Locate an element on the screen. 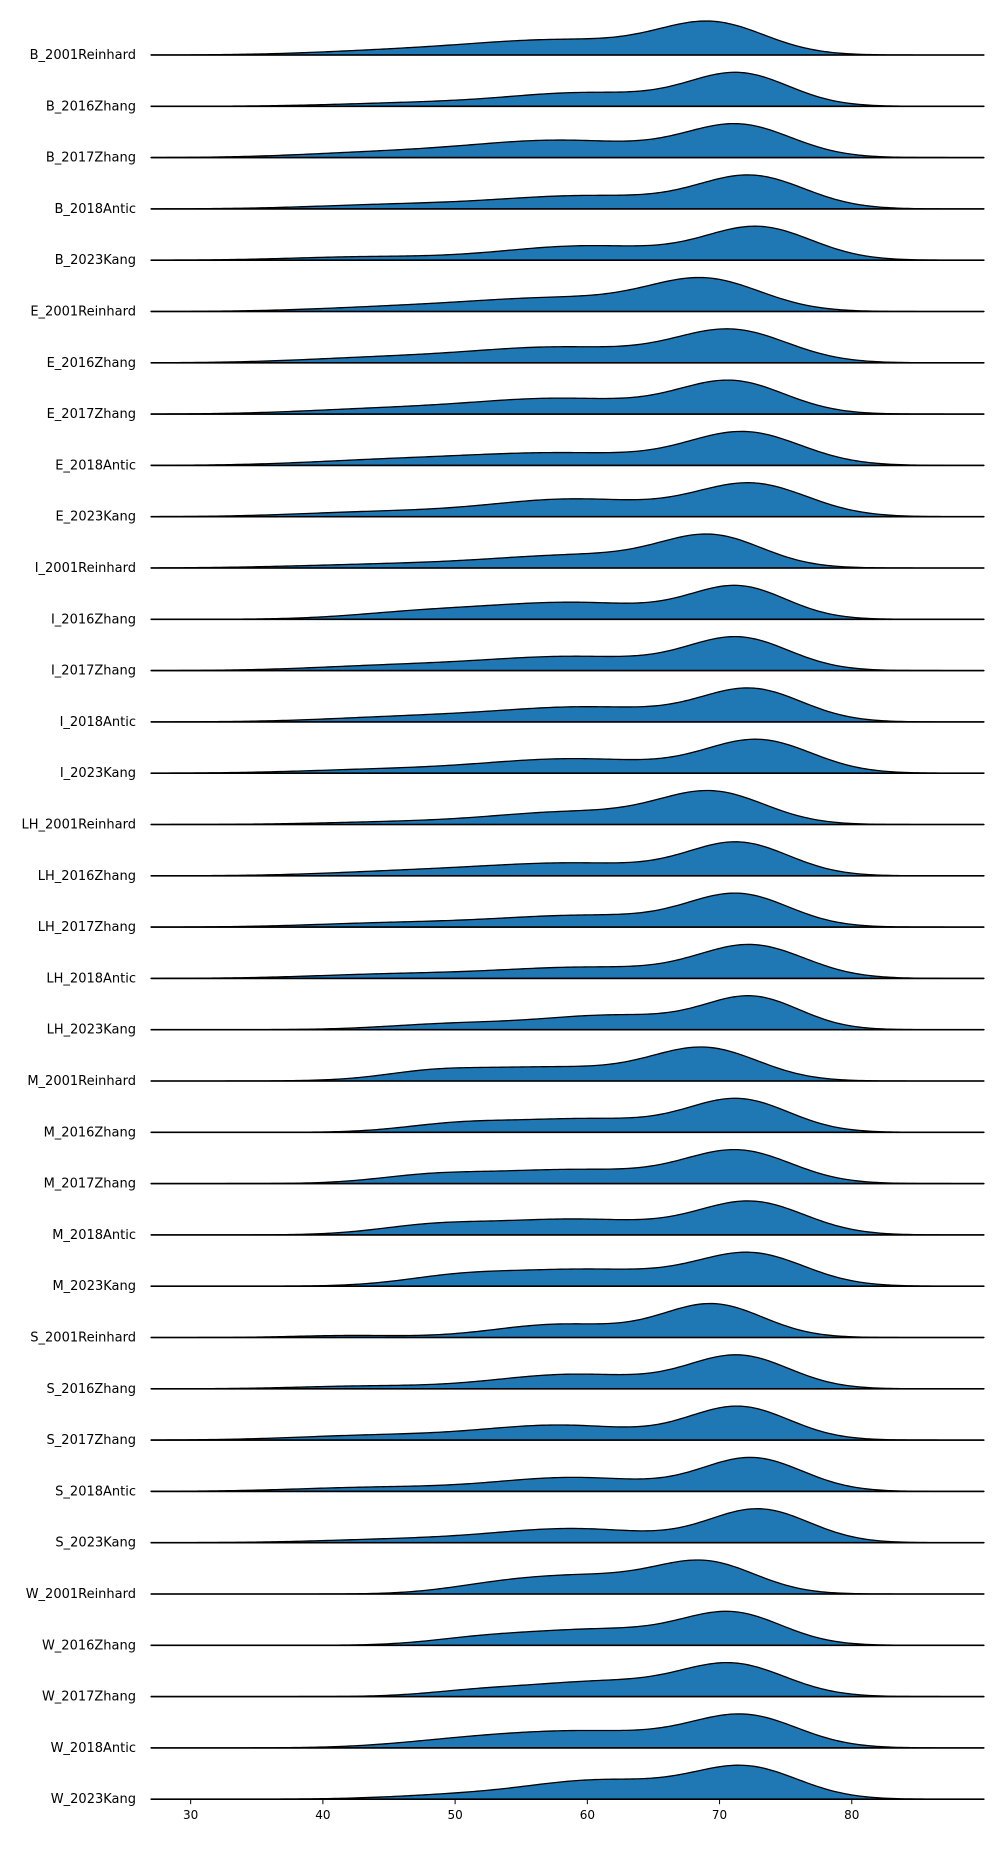  ridge-label: LH_2017Zhang is located at coordinates (87, 927).